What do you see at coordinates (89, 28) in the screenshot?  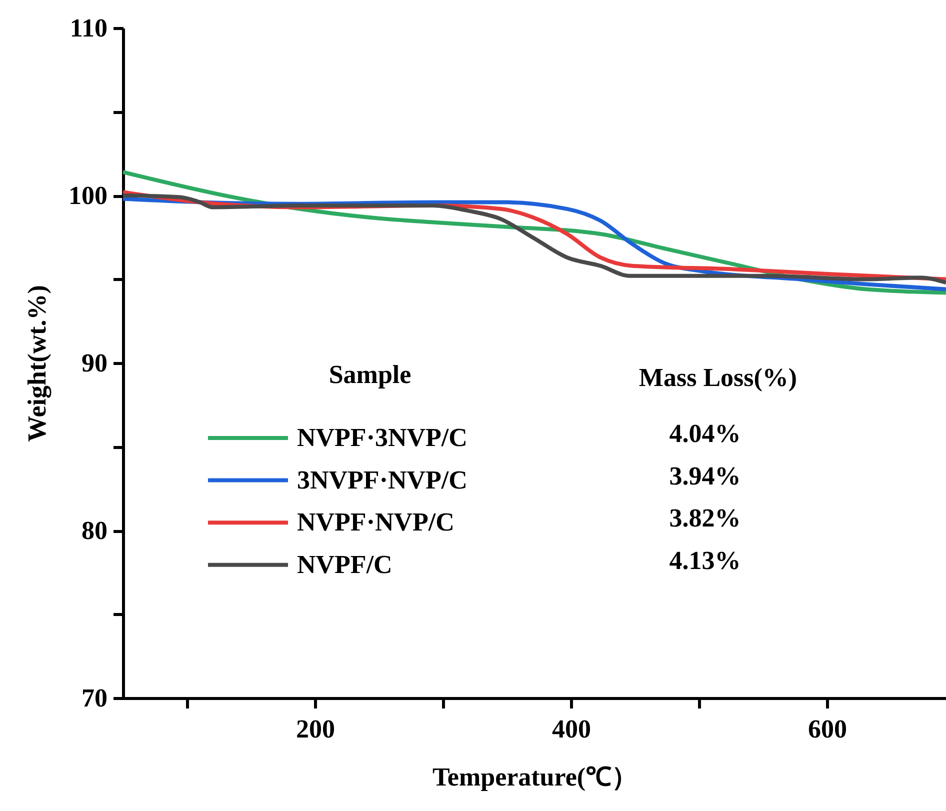 I see `y-tick-label: 110` at bounding box center [89, 28].